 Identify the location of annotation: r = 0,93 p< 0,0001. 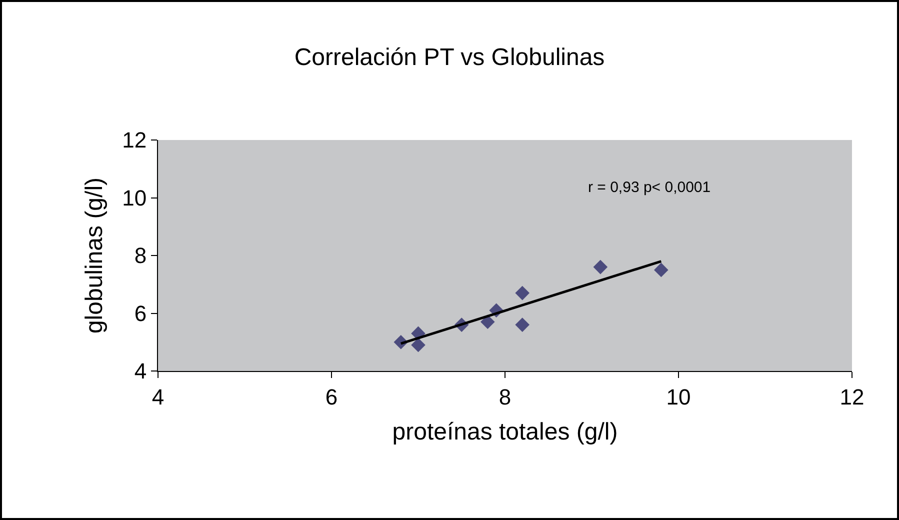
(649, 187).